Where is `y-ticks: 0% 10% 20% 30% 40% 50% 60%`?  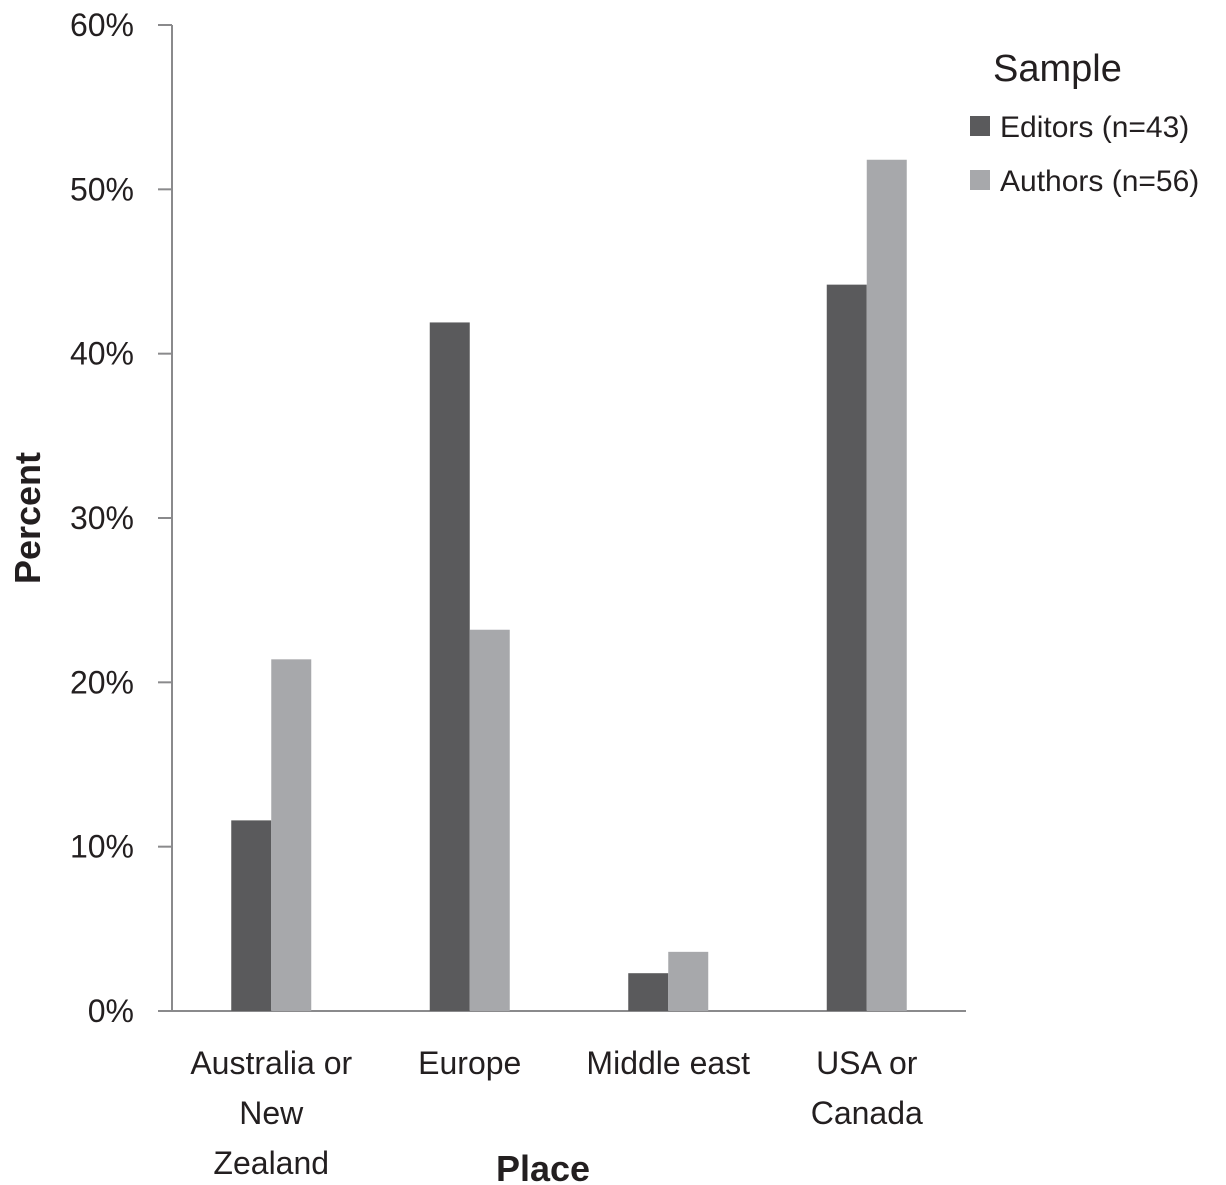 y-ticks: 0% 10% 20% 30% 40% 50% 60% is located at coordinates (121, 518).